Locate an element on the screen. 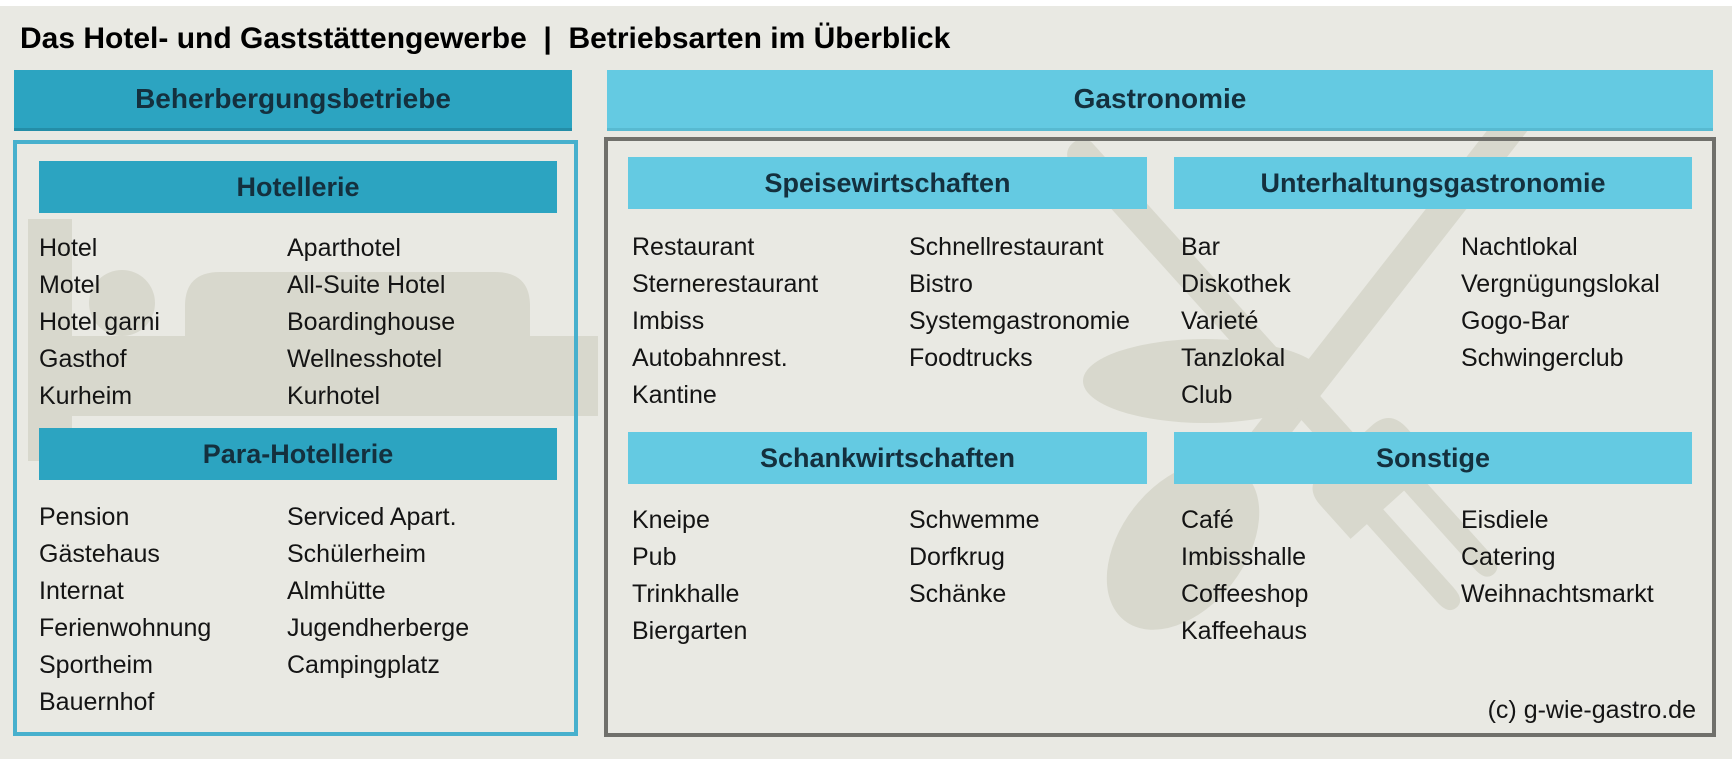 The image size is (1732, 759). list-item: Schwingerclub is located at coordinates (1542, 358).